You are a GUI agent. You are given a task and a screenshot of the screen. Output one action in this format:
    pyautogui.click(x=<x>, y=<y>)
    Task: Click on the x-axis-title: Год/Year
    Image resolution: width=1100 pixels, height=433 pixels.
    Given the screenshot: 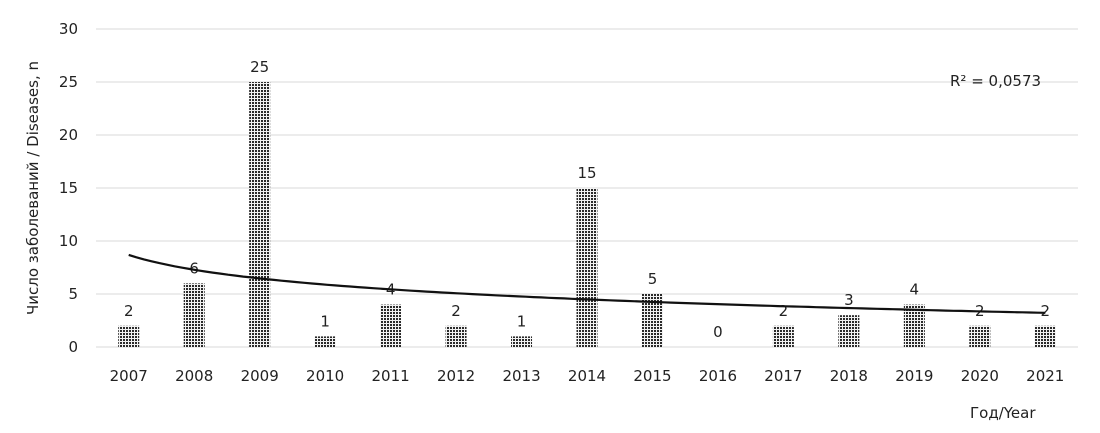 What is the action you would take?
    pyautogui.click(x=1003, y=413)
    